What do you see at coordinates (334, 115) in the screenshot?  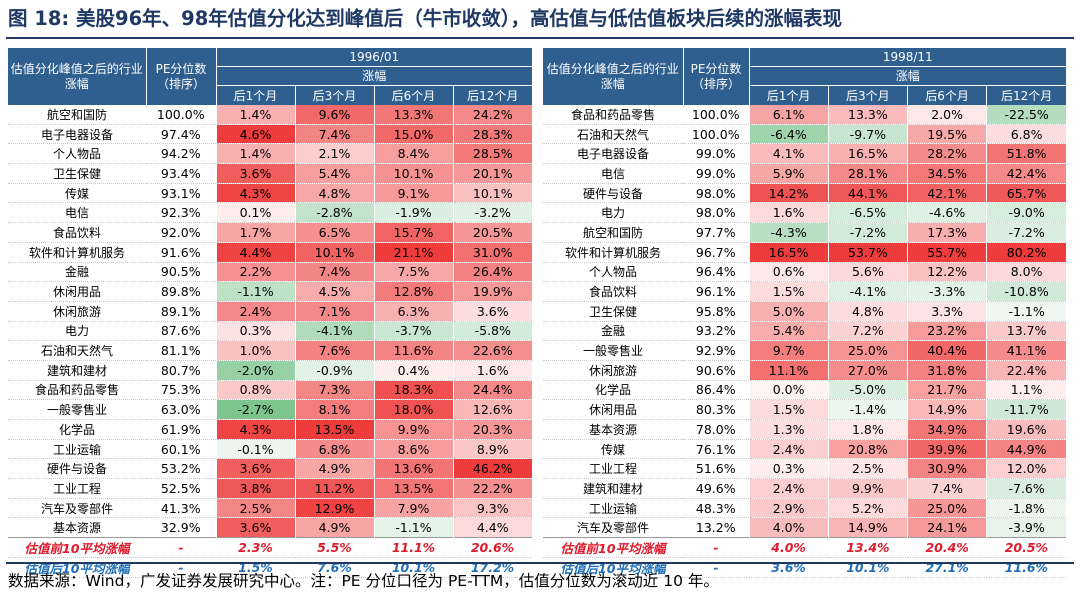 I see `return-cell: 9.6%` at bounding box center [334, 115].